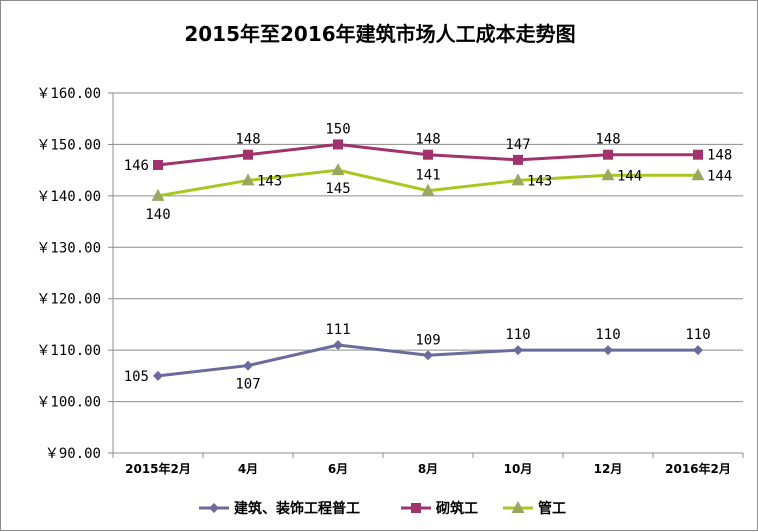  I want to click on series-line, so click(427, 360).